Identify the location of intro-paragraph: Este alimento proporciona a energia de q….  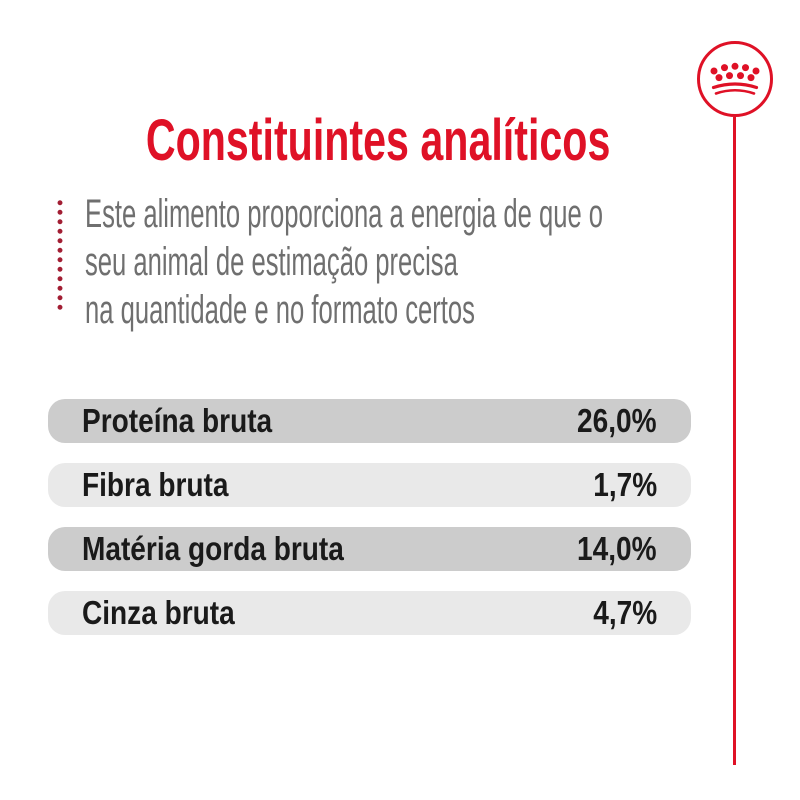
(395, 262).